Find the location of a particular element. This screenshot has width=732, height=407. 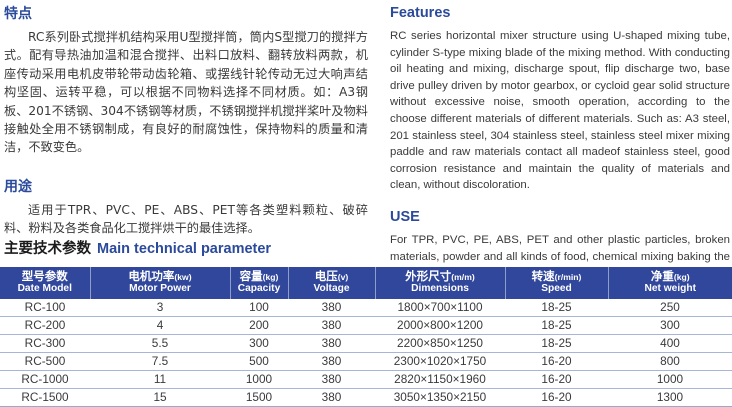

features-title-en: Features is located at coordinates (560, 13).